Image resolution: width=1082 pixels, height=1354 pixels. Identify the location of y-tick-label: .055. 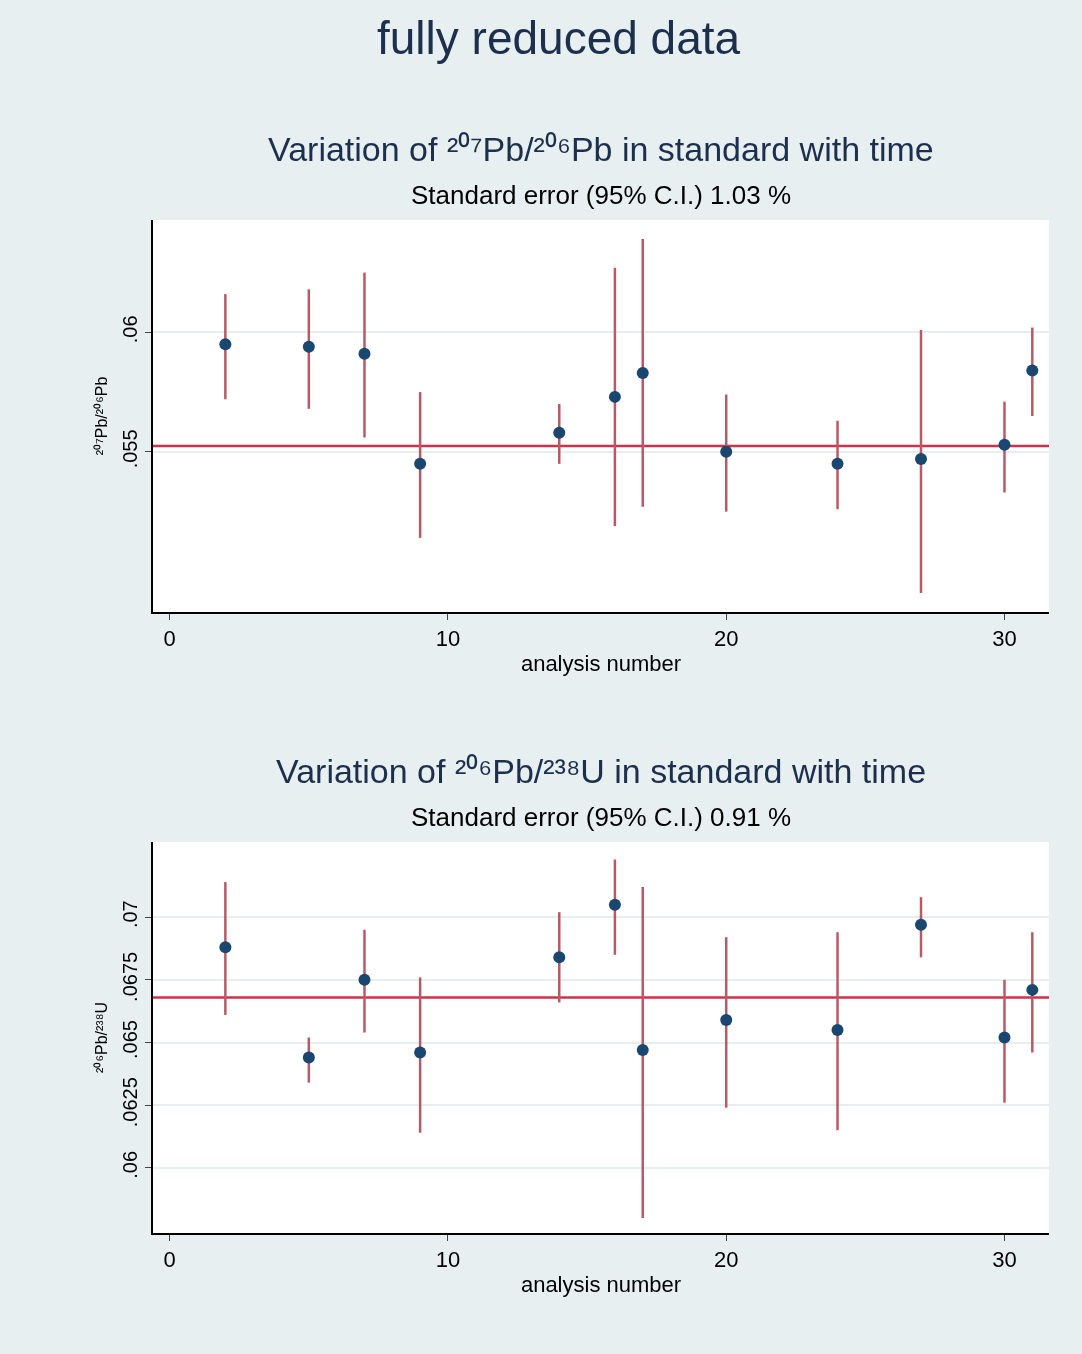
(130, 449).